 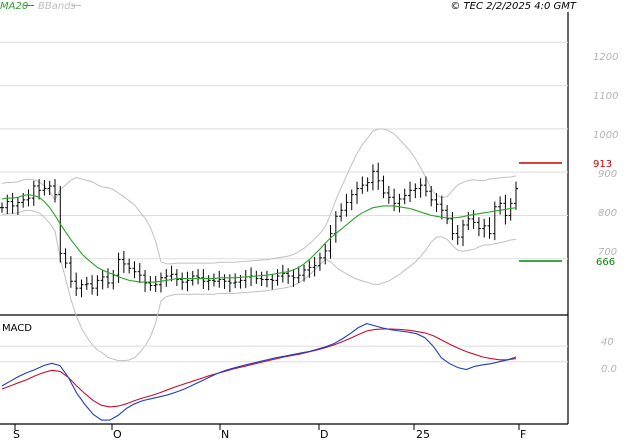 What do you see at coordinates (513, 6) in the screenshot?
I see `copyright: © TEC 2/2/2025 4:0 GMT` at bounding box center [513, 6].